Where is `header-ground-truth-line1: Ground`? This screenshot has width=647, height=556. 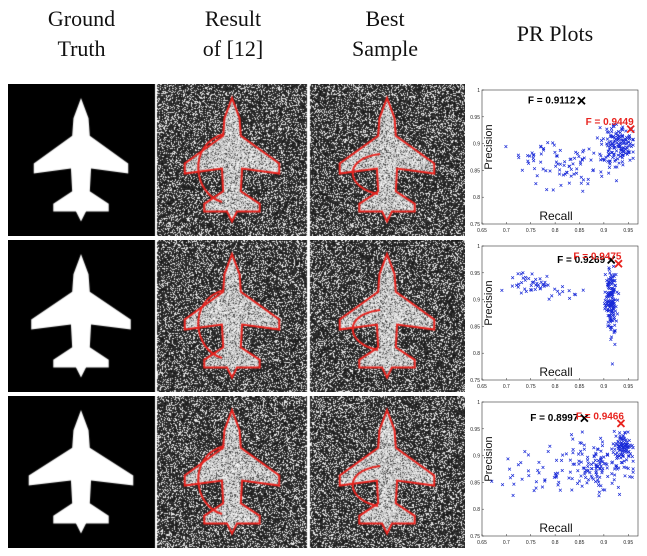
header-ground-truth-line1: Ground is located at coordinates (81, 18).